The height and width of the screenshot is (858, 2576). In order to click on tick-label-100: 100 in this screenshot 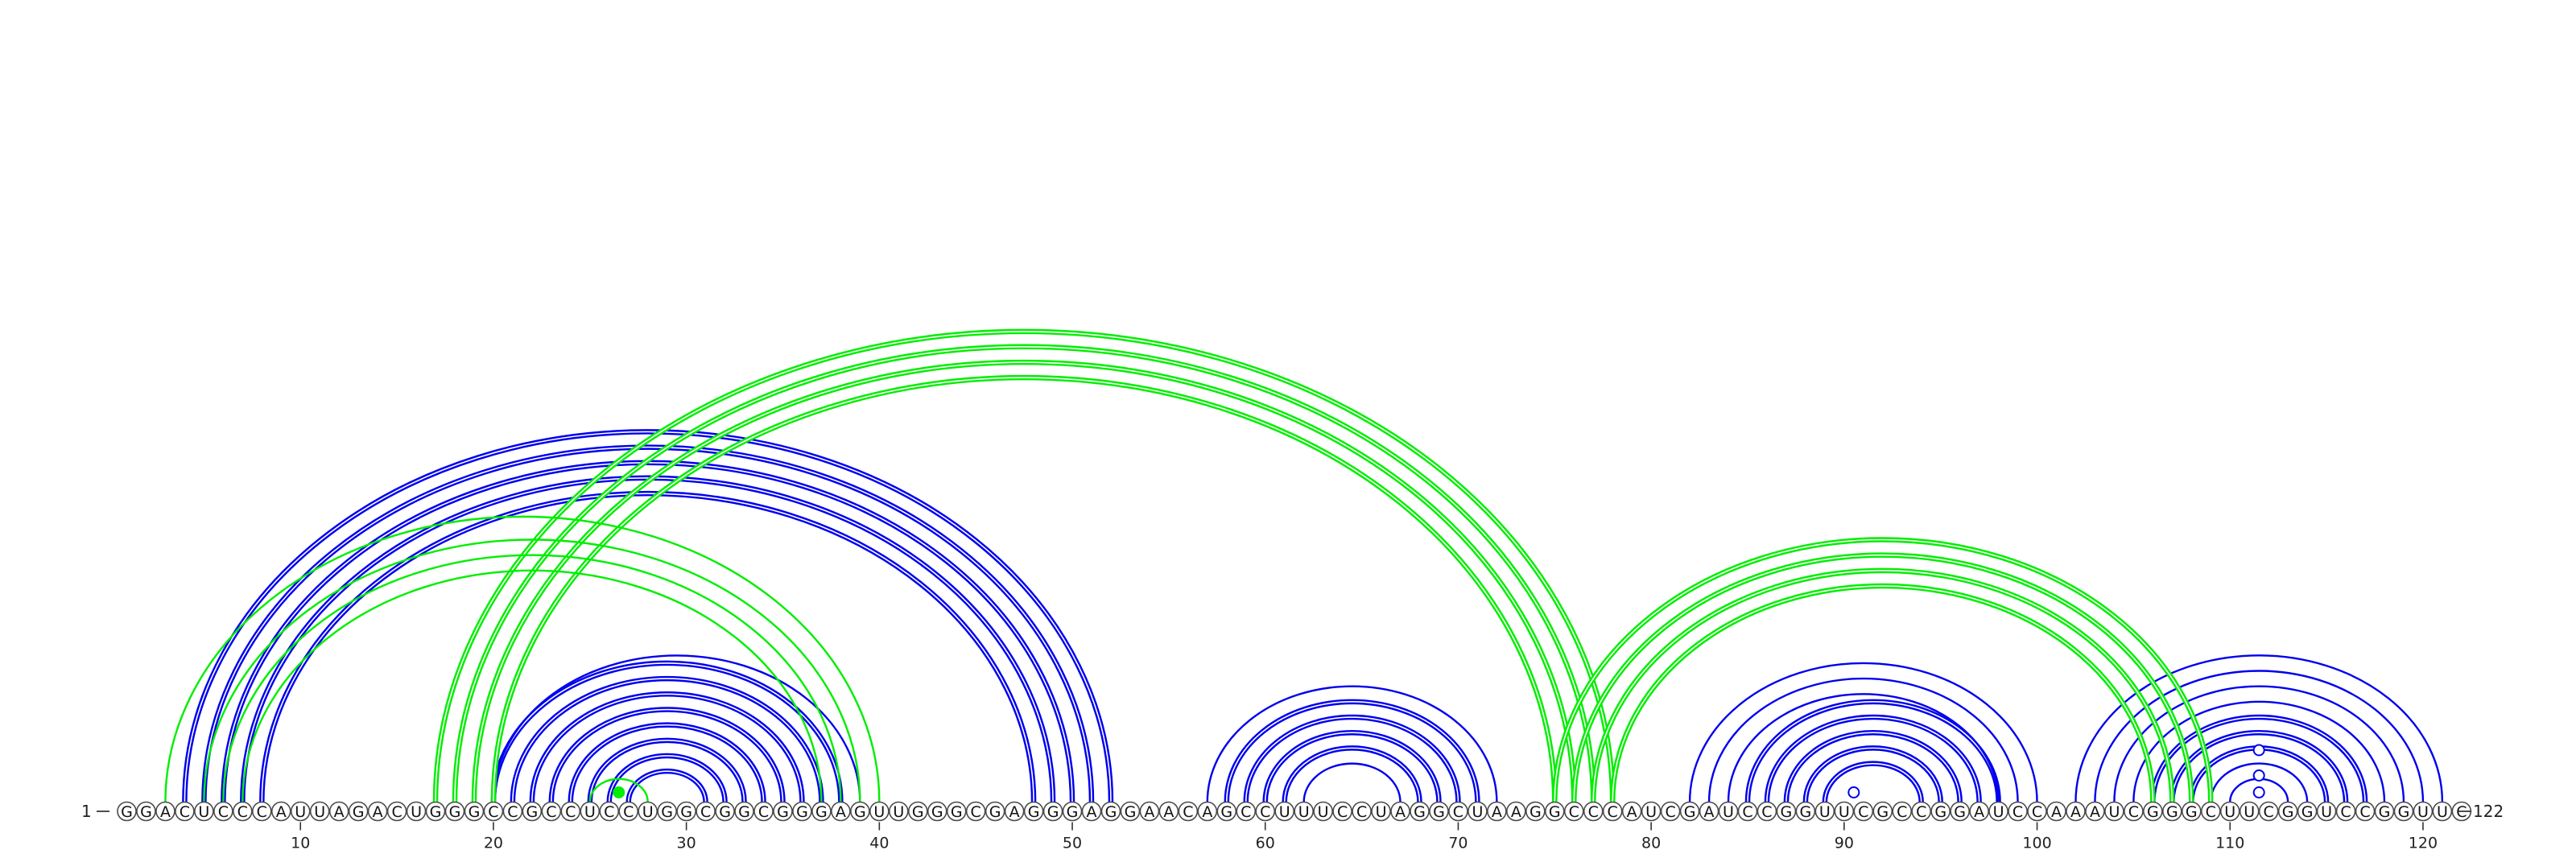, I will do `click(2036, 844)`.